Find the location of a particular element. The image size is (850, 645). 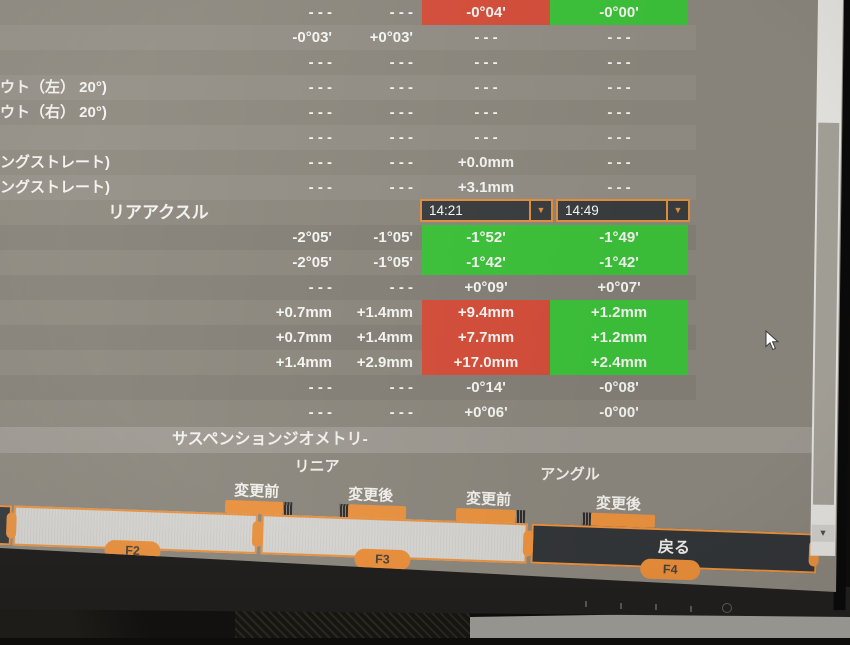

cell-measured-left: +0.0mm is located at coordinates (486, 162).